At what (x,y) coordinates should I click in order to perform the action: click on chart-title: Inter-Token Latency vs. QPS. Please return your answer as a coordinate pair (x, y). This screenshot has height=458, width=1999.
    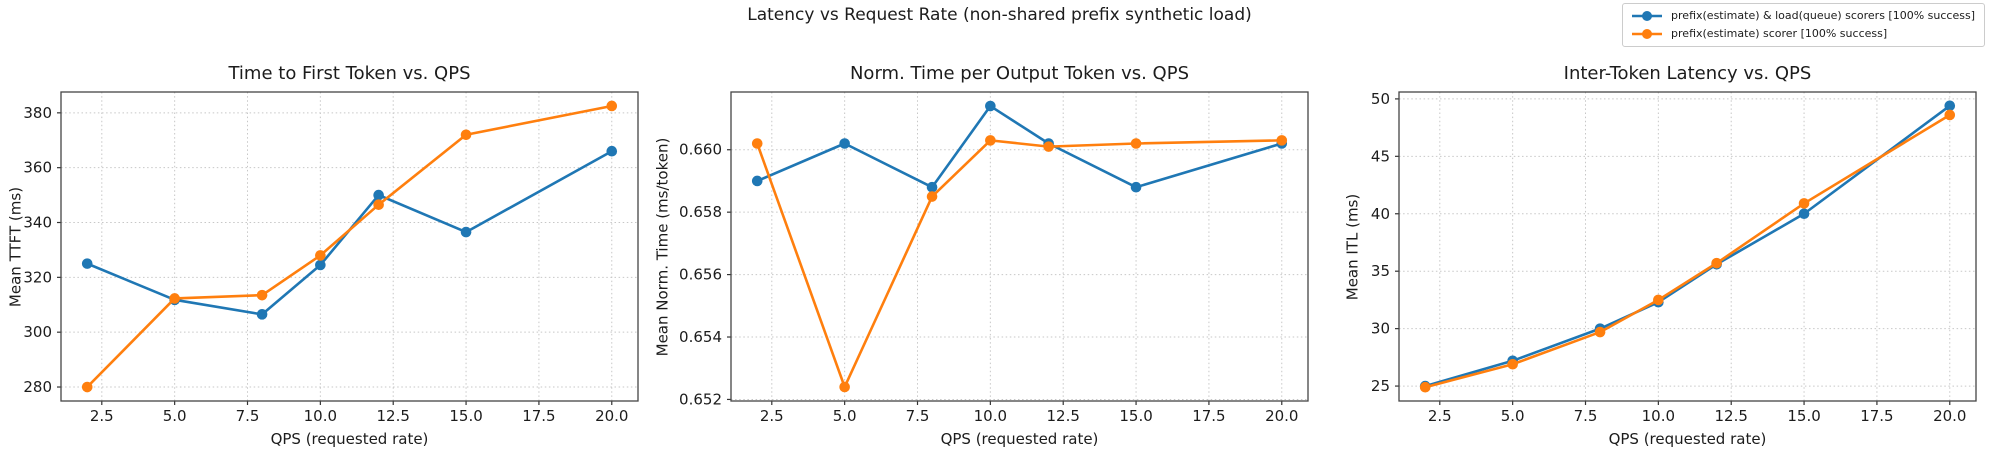
    Looking at the image, I should click on (1687, 73).